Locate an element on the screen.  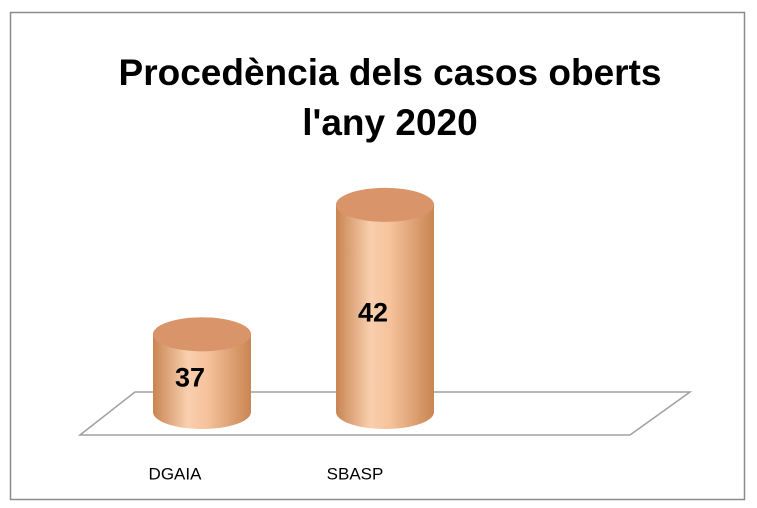
chart-title: l'any 2020 is located at coordinates (389, 122).